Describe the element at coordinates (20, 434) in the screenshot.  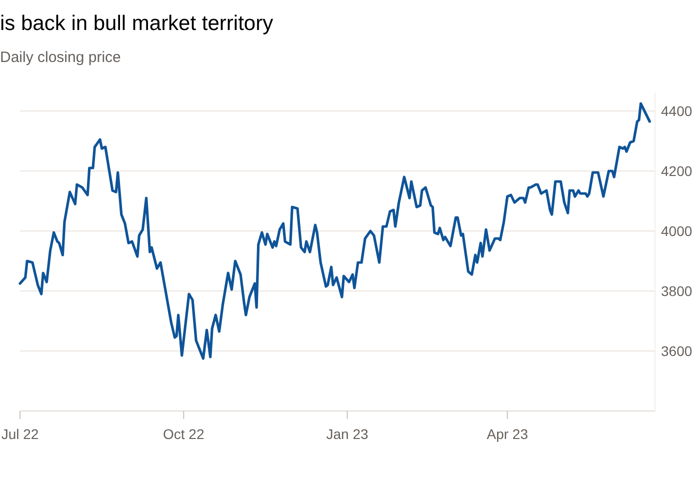
I see `x-tick-label: Jul 22` at that location.